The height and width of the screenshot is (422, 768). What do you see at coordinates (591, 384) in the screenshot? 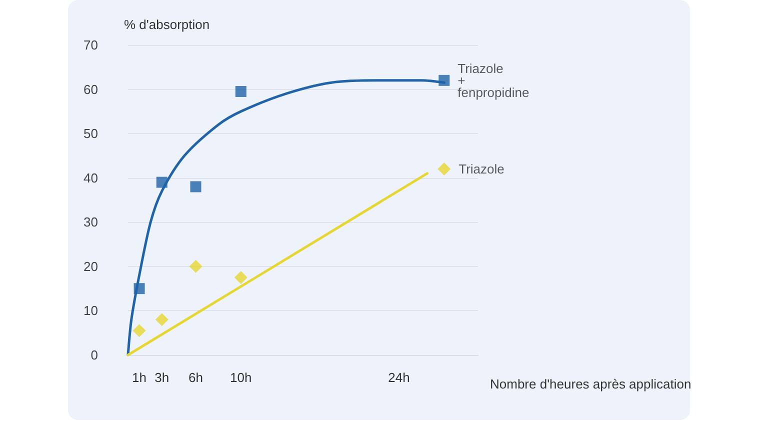
I see `x-axis-title: Nombre d'heures après application` at bounding box center [591, 384].